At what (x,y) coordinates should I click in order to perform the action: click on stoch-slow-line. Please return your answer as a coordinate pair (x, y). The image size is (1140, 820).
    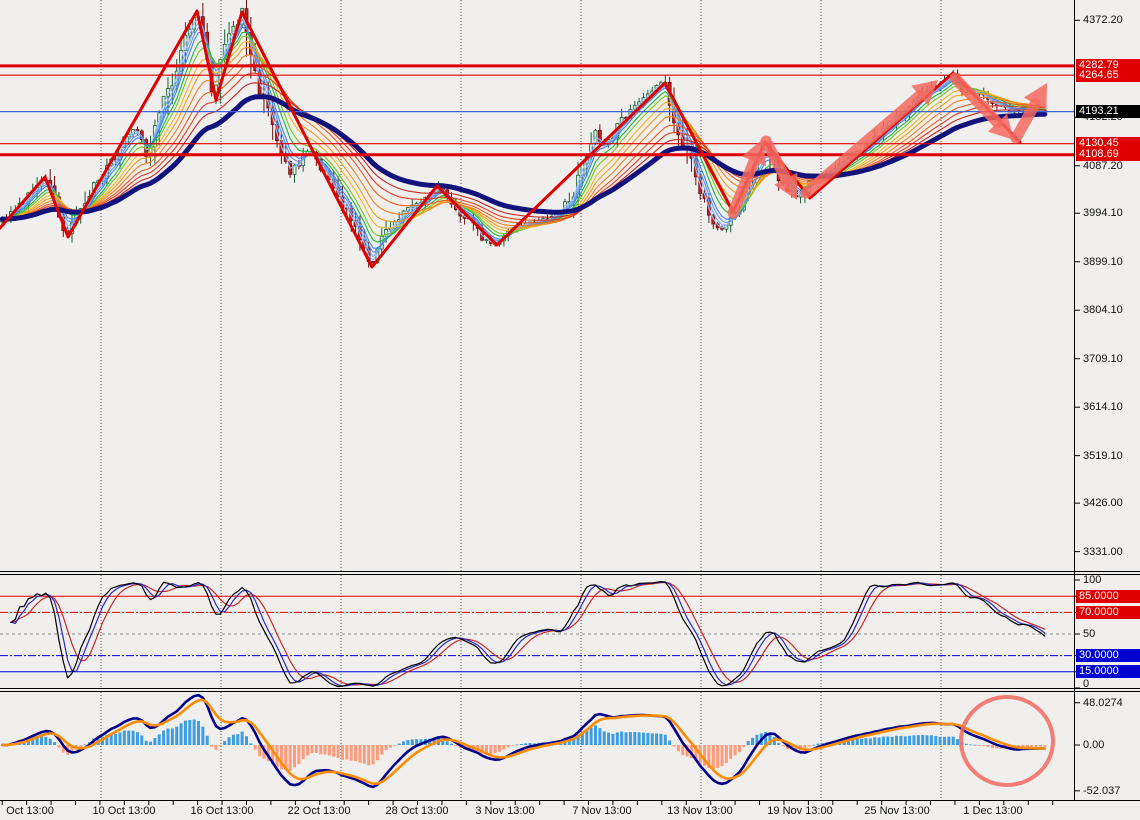
    Looking at the image, I should click on (528, 633).